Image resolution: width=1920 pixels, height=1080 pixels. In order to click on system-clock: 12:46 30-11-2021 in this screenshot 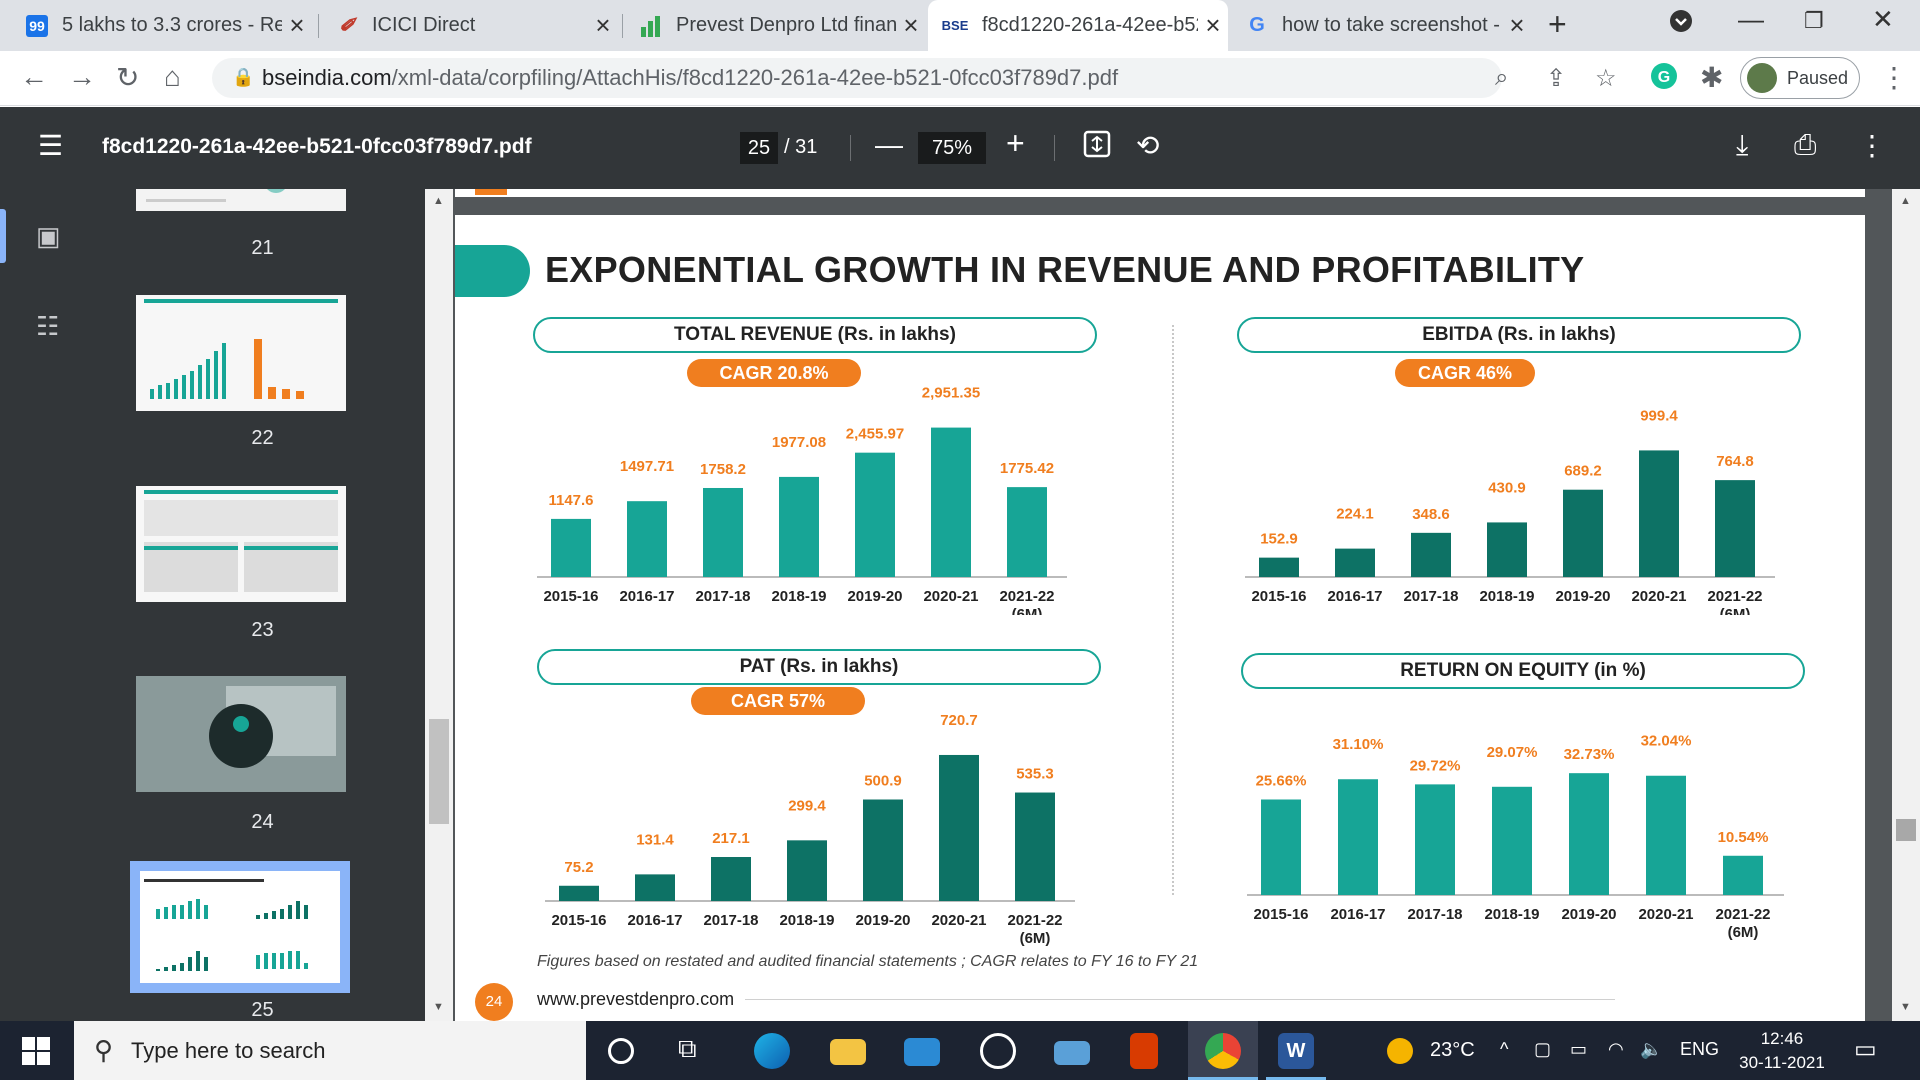, I will do `click(1782, 1051)`.